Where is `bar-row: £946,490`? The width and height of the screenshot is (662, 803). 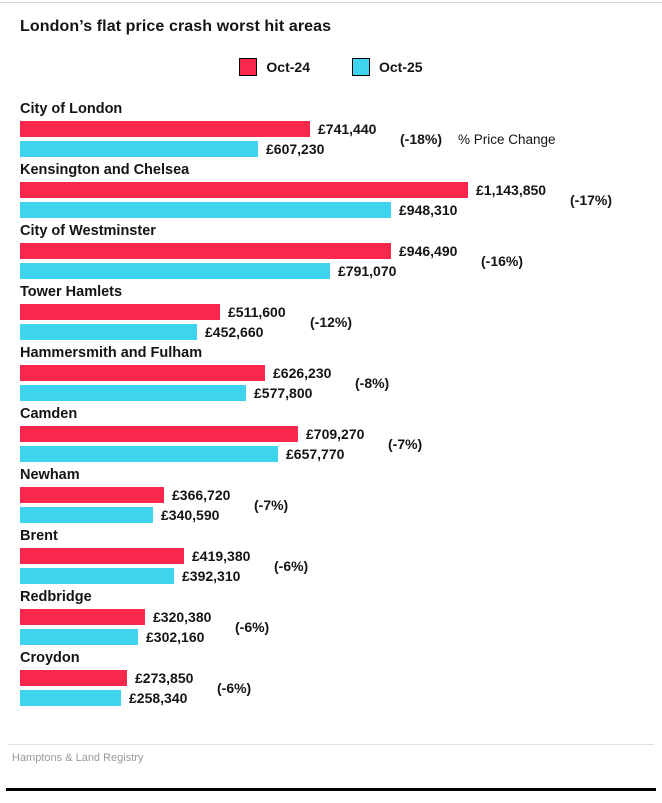 bar-row: £946,490 is located at coordinates (331, 251).